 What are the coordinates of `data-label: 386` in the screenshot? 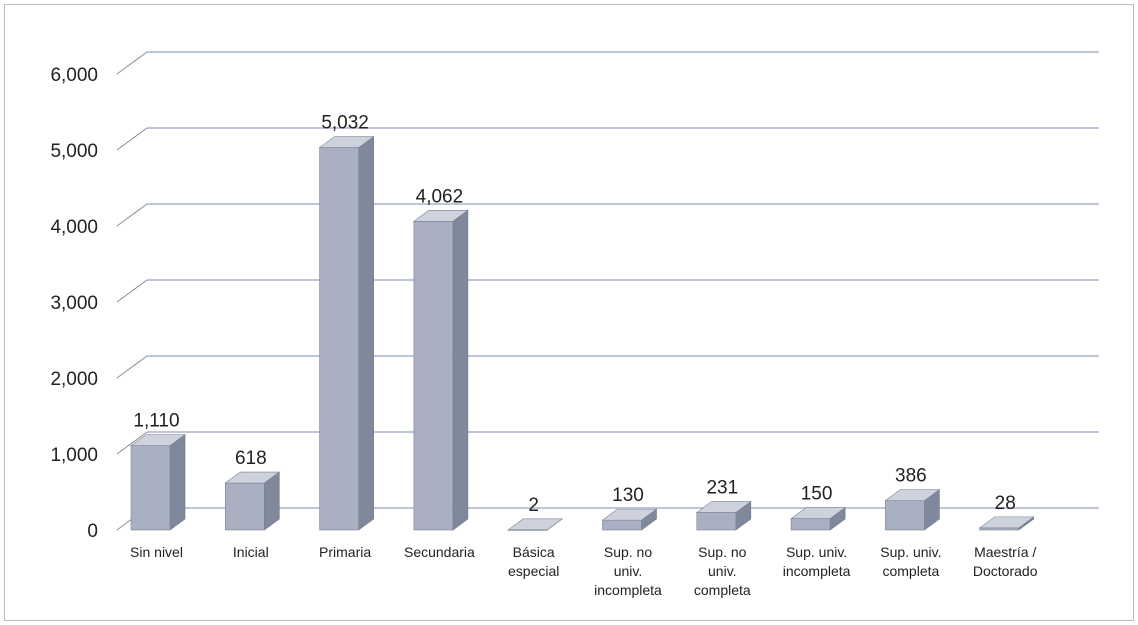 It's located at (911, 476).